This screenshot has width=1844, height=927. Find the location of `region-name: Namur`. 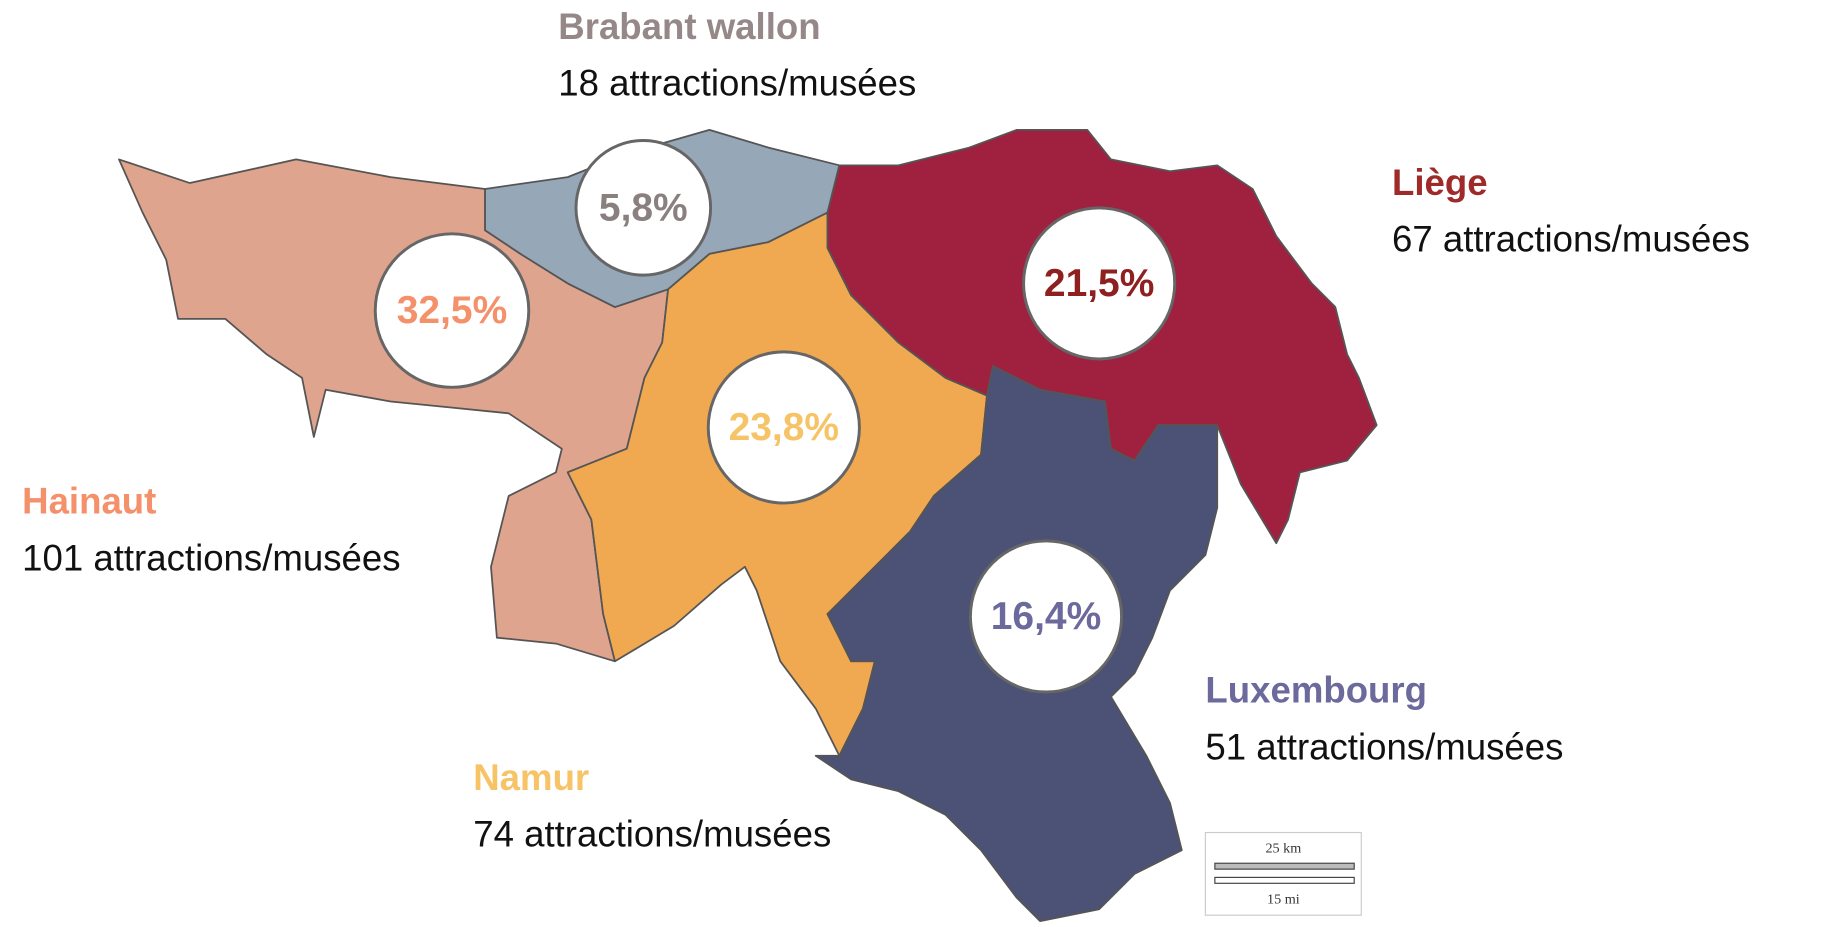

region-name: Namur is located at coordinates (531, 777).